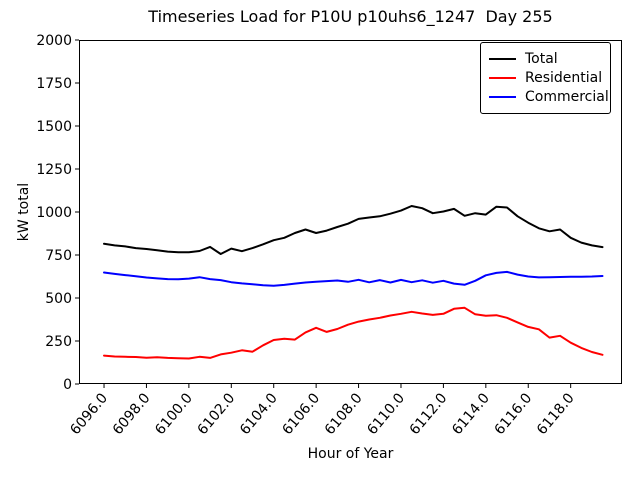  What do you see at coordinates (24, 212) in the screenshot?
I see `y-axis-label: kW total` at bounding box center [24, 212].